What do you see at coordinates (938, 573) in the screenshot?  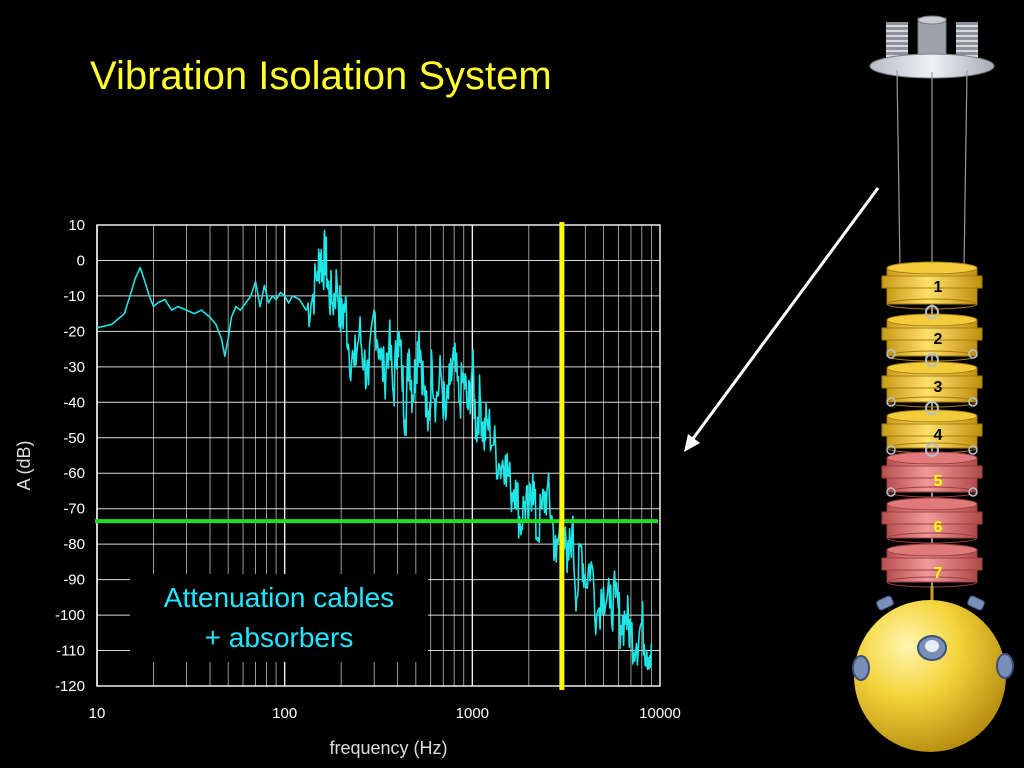 I see `stage-label-7: 7` at bounding box center [938, 573].